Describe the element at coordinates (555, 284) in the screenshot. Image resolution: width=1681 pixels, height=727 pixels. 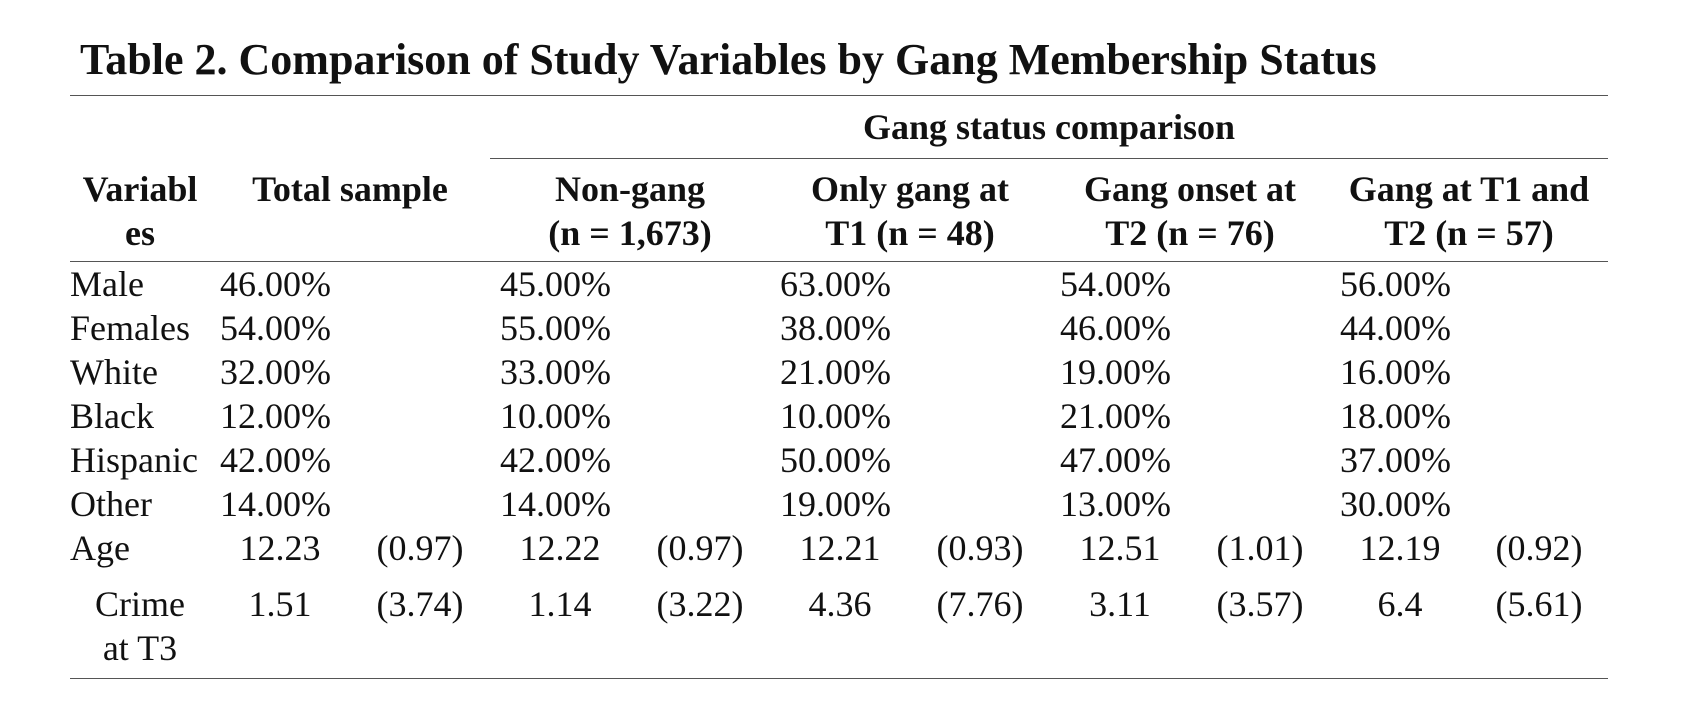
I see `percent-cell: 45.00%` at that location.